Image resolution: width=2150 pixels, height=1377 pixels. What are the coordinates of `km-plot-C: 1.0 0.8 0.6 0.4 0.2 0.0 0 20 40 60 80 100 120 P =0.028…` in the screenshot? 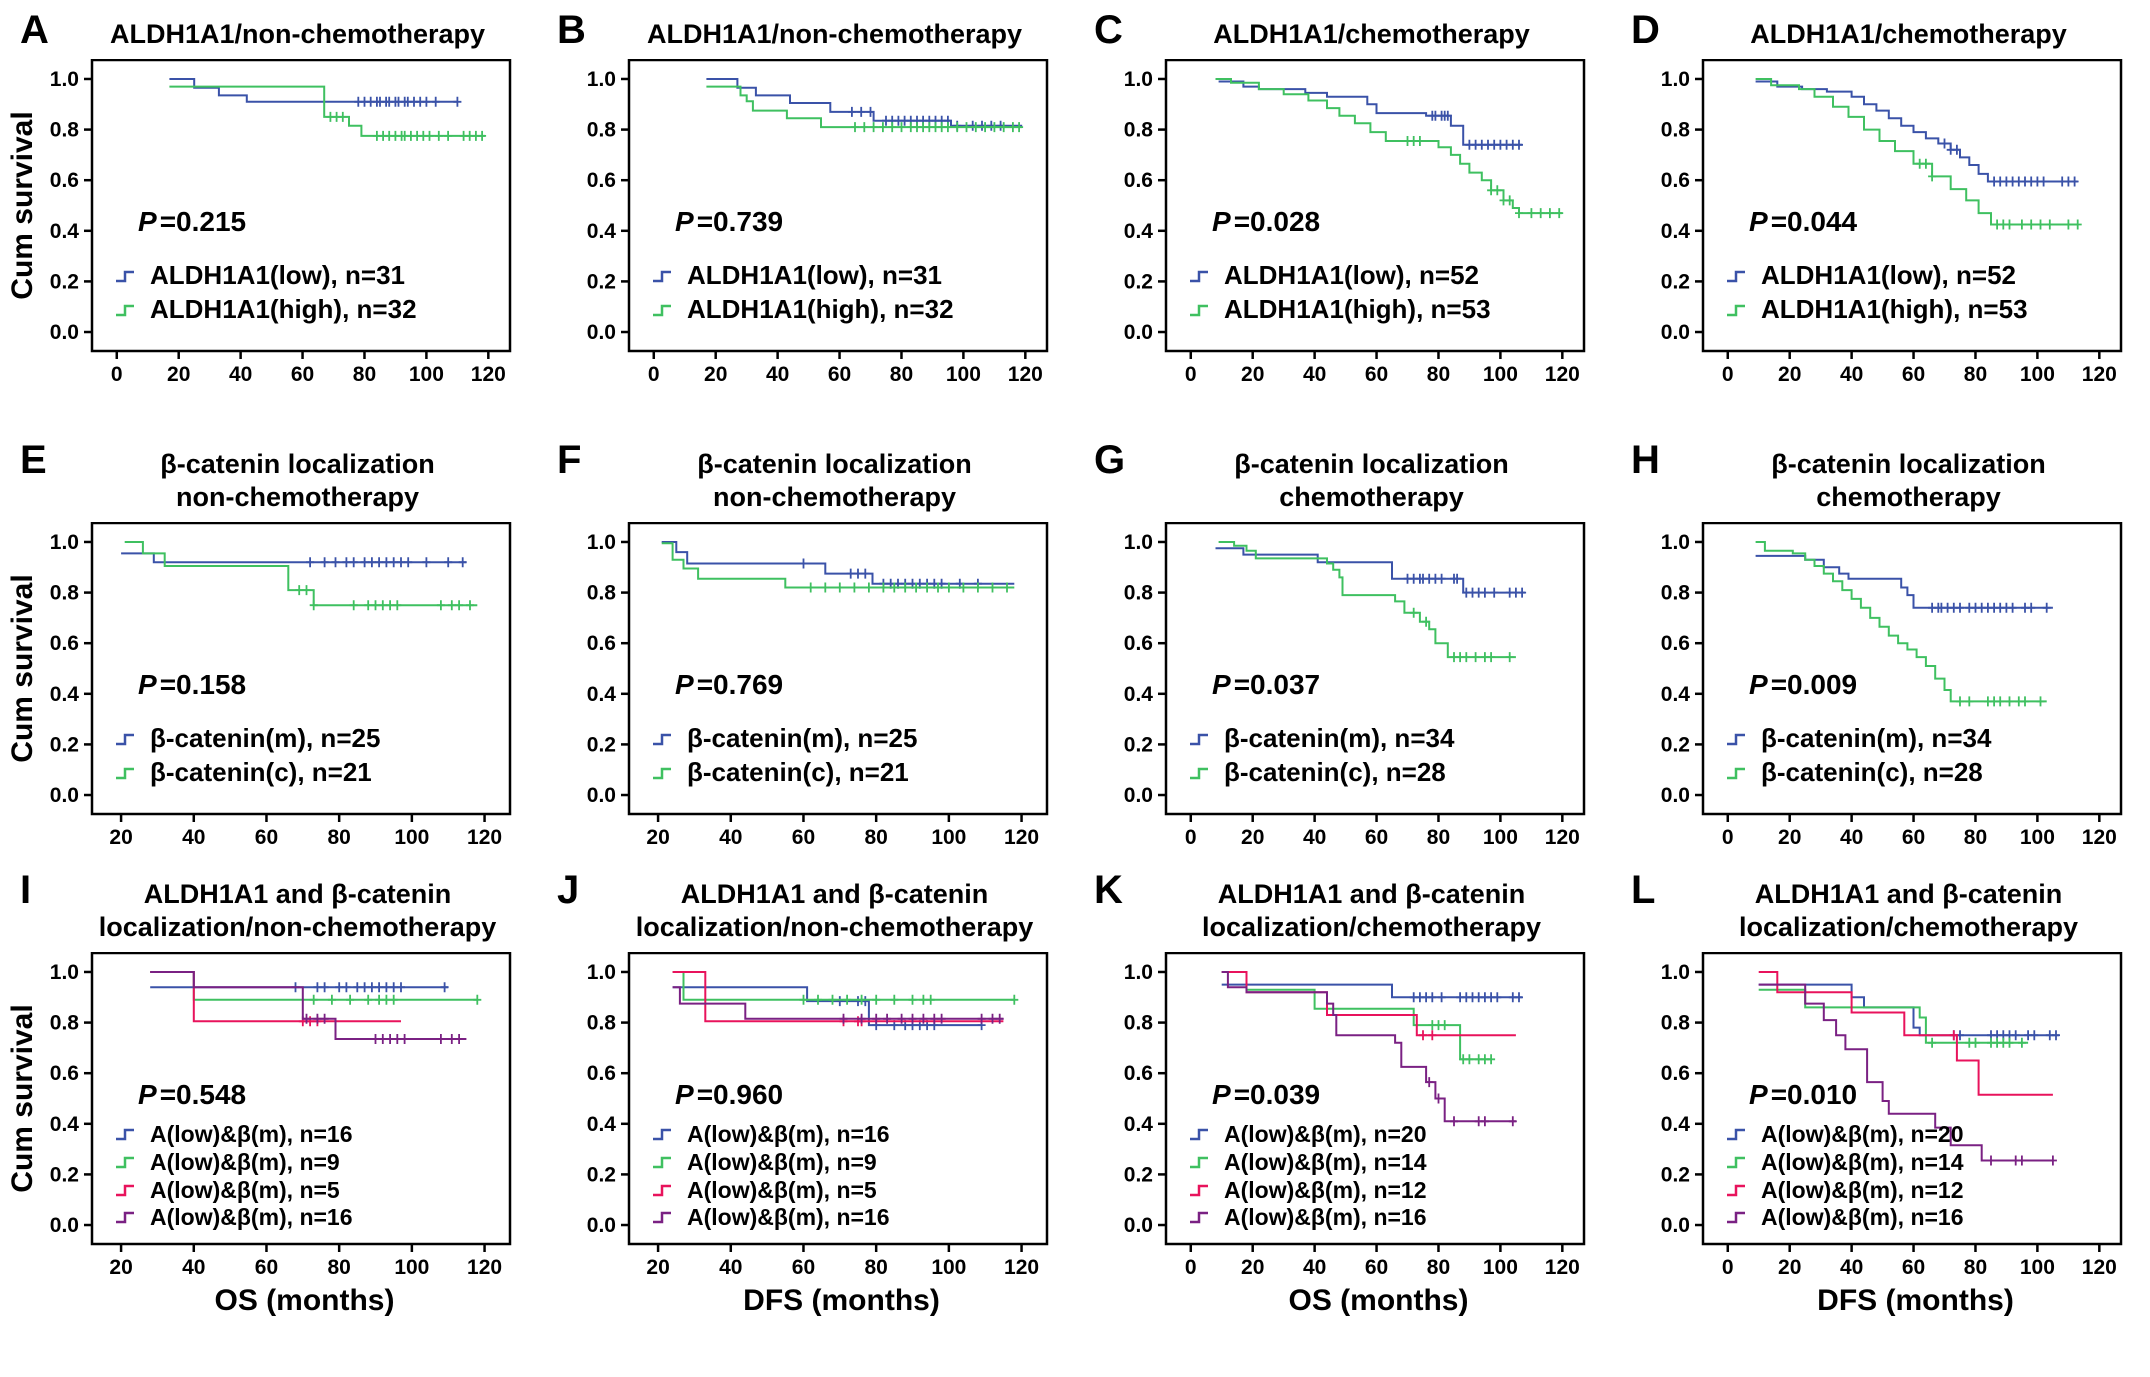 It's located at (1355, 222).